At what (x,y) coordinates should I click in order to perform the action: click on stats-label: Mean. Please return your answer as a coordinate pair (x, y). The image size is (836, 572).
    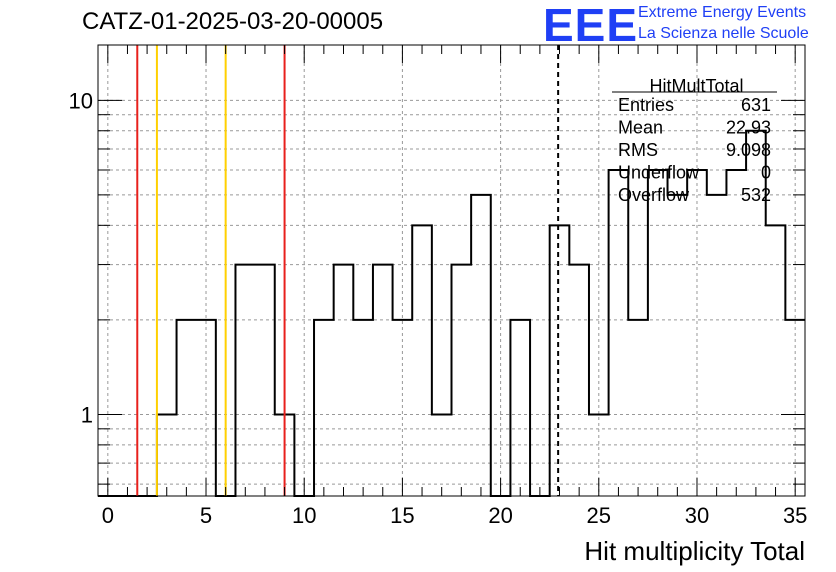
    Looking at the image, I should click on (640, 128).